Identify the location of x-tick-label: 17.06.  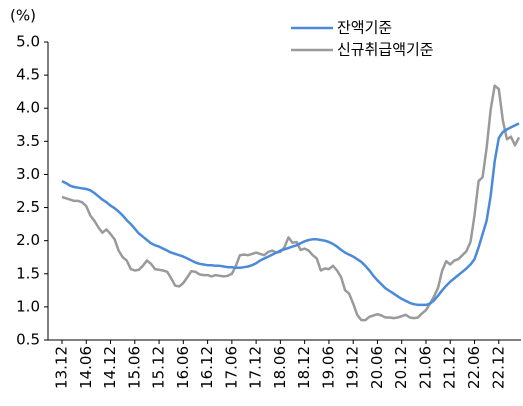
(231, 367).